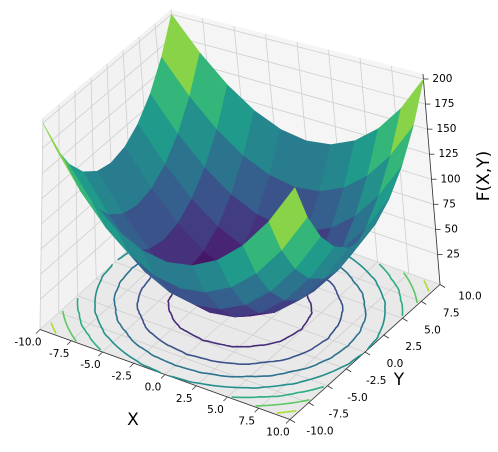 The image size is (498, 452). I want to click on y-tick-label: -10.0, so click(319, 432).